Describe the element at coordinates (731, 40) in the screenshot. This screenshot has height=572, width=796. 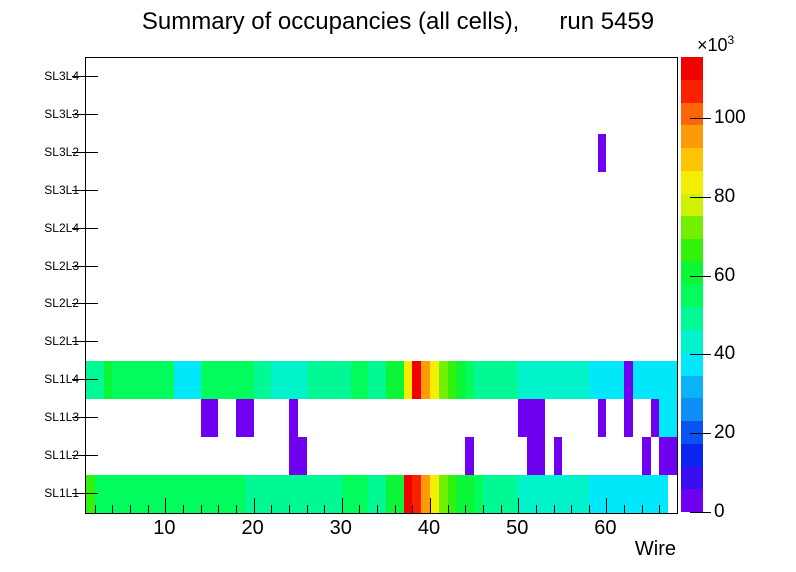
I see `exponent-power: 3` at that location.